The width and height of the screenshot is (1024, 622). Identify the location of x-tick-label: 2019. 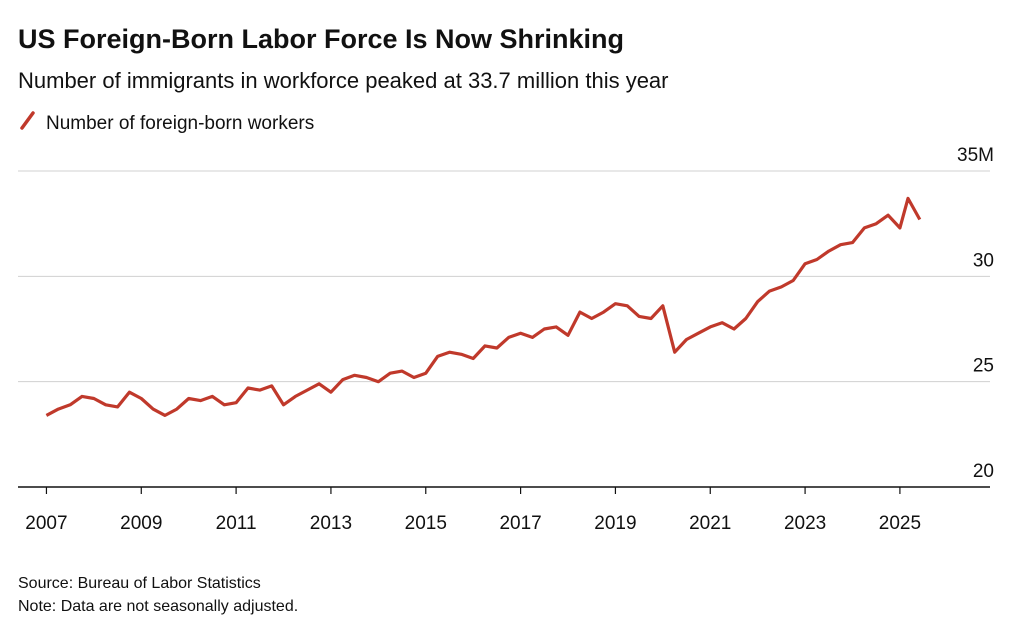
(615, 523).